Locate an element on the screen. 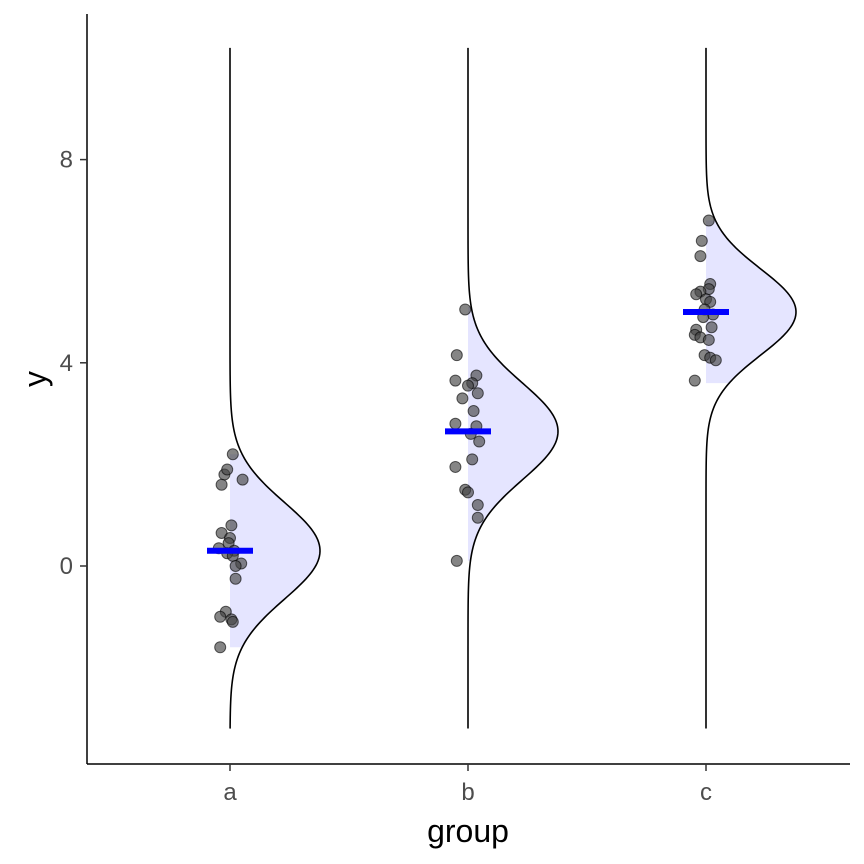 This screenshot has width=864, height=864. violin-outline-b is located at coordinates (513, 388).